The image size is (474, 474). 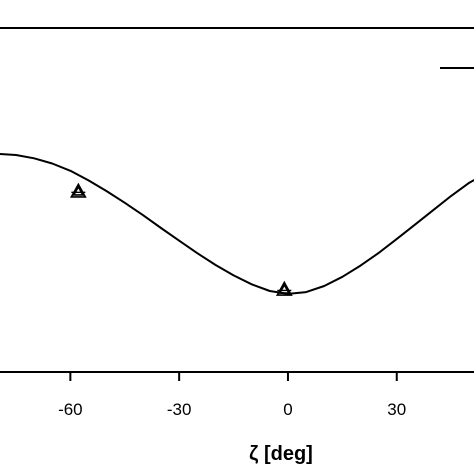 I want to click on x-tick-label: -60, so click(x=70, y=409).